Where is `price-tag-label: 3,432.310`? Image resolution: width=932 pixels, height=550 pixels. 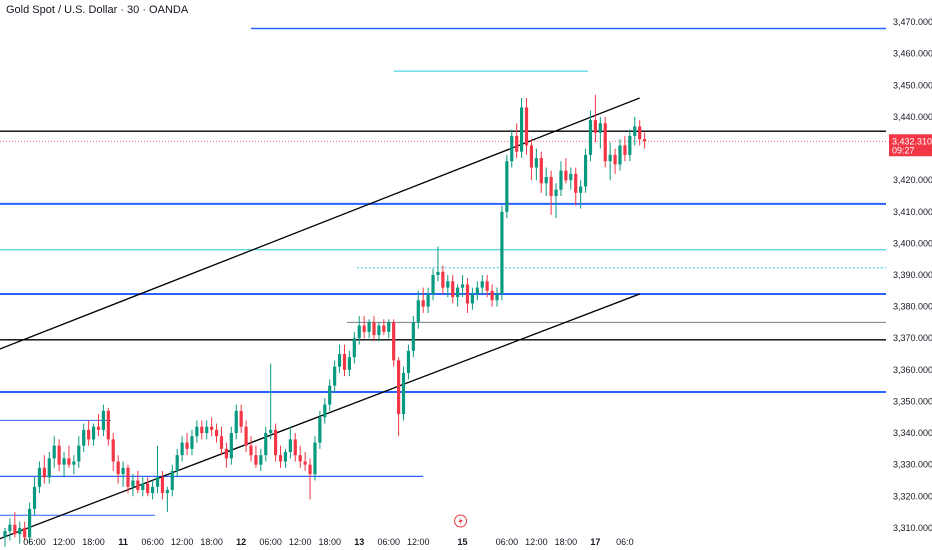 price-tag-label: 3,432.310 is located at coordinates (912, 141).